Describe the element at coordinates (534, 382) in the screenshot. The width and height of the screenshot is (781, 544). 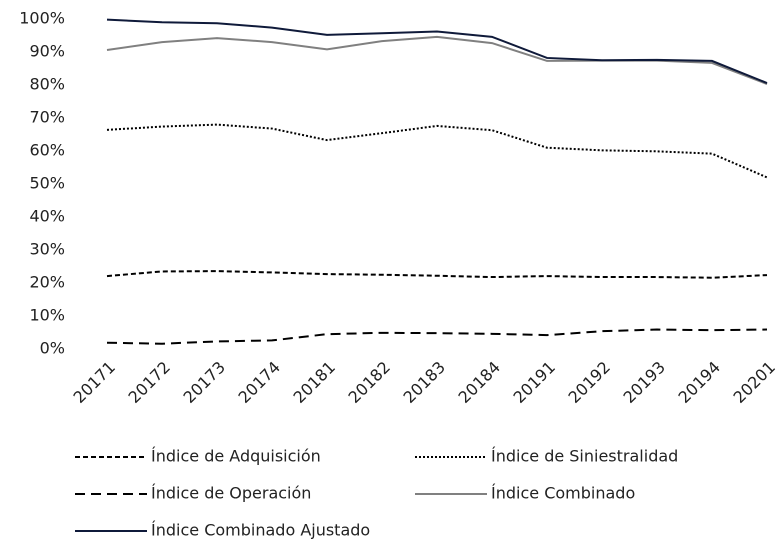
I see `x-tick-label: 20191` at that location.